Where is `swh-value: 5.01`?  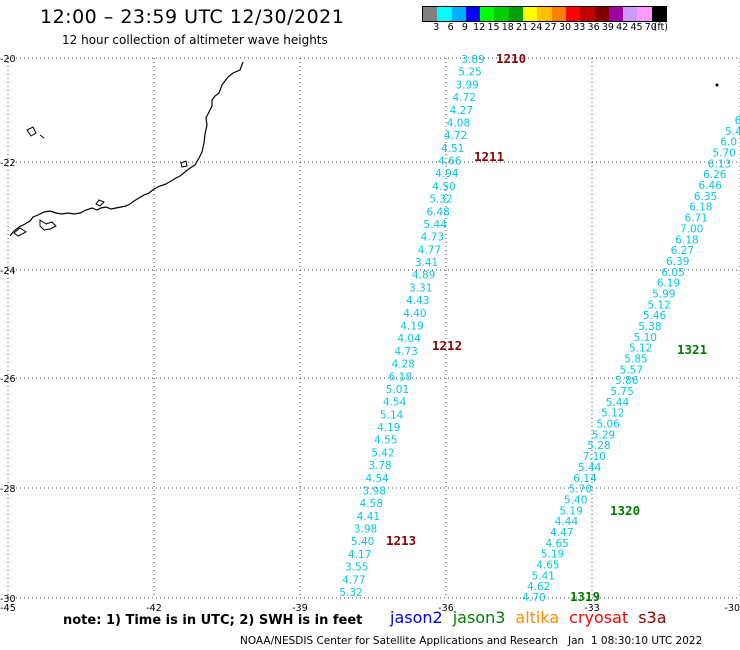
swh-value: 5.01 is located at coordinates (397, 390).